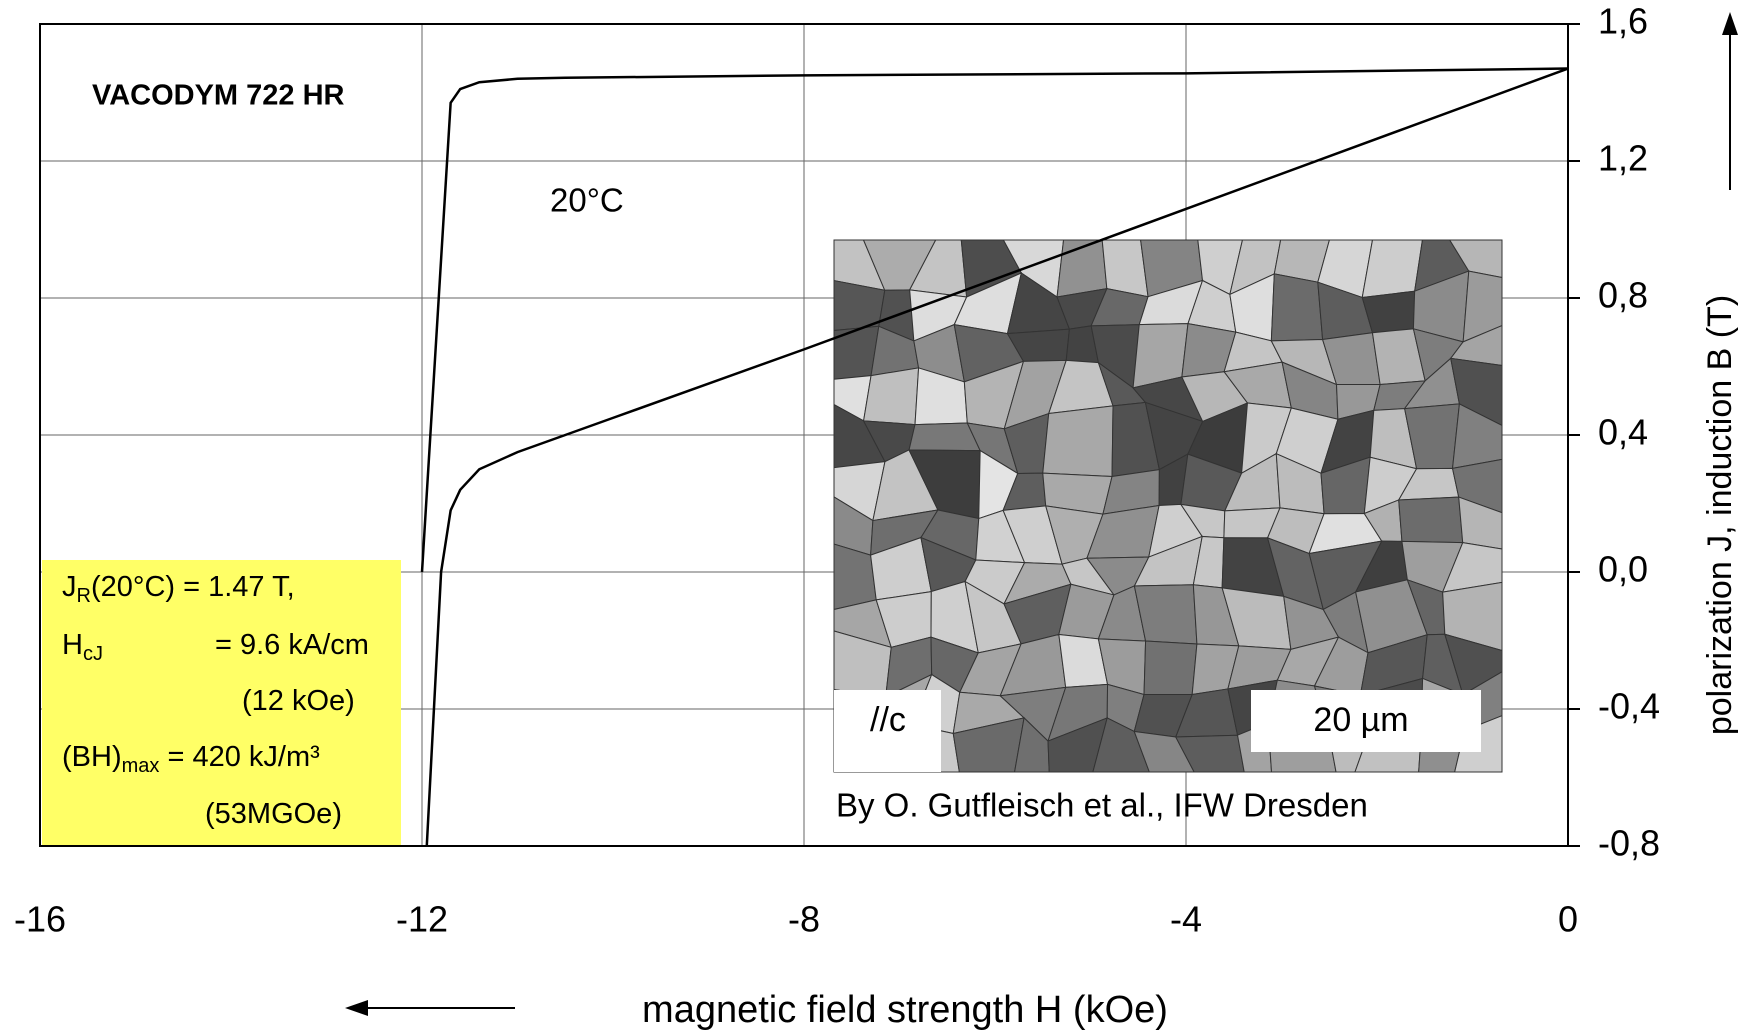  What do you see at coordinates (1623, 21) in the screenshot?
I see `y-tick-label: 1,6` at bounding box center [1623, 21].